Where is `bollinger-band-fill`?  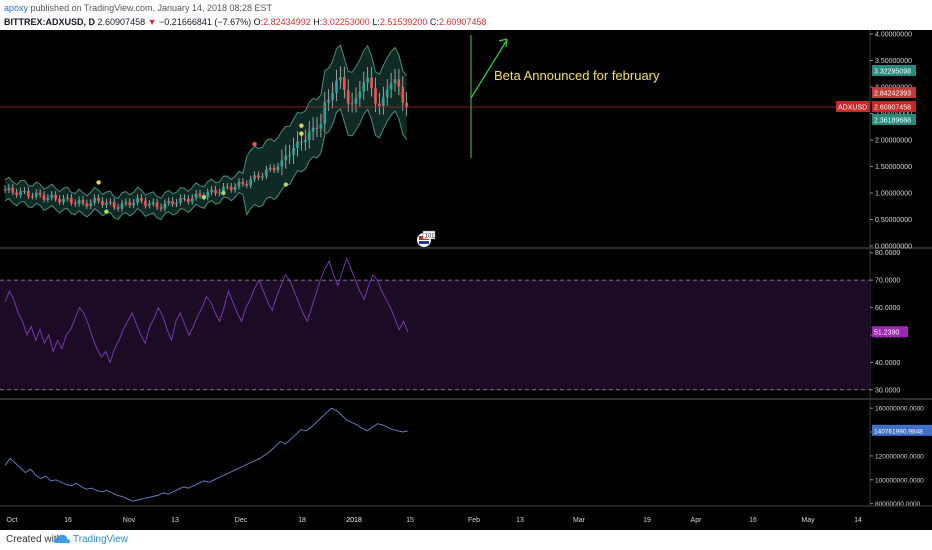 bollinger-band-fill is located at coordinates (206, 132).